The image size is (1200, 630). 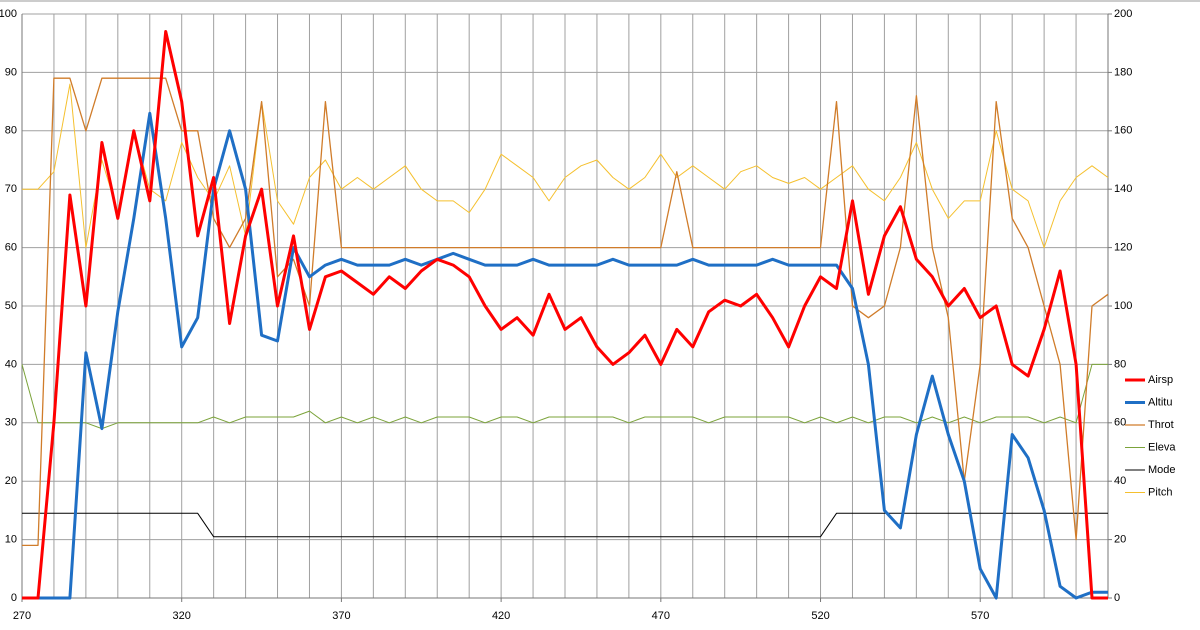 What do you see at coordinates (11, 248) in the screenshot?
I see `y-tick-label: 60` at bounding box center [11, 248].